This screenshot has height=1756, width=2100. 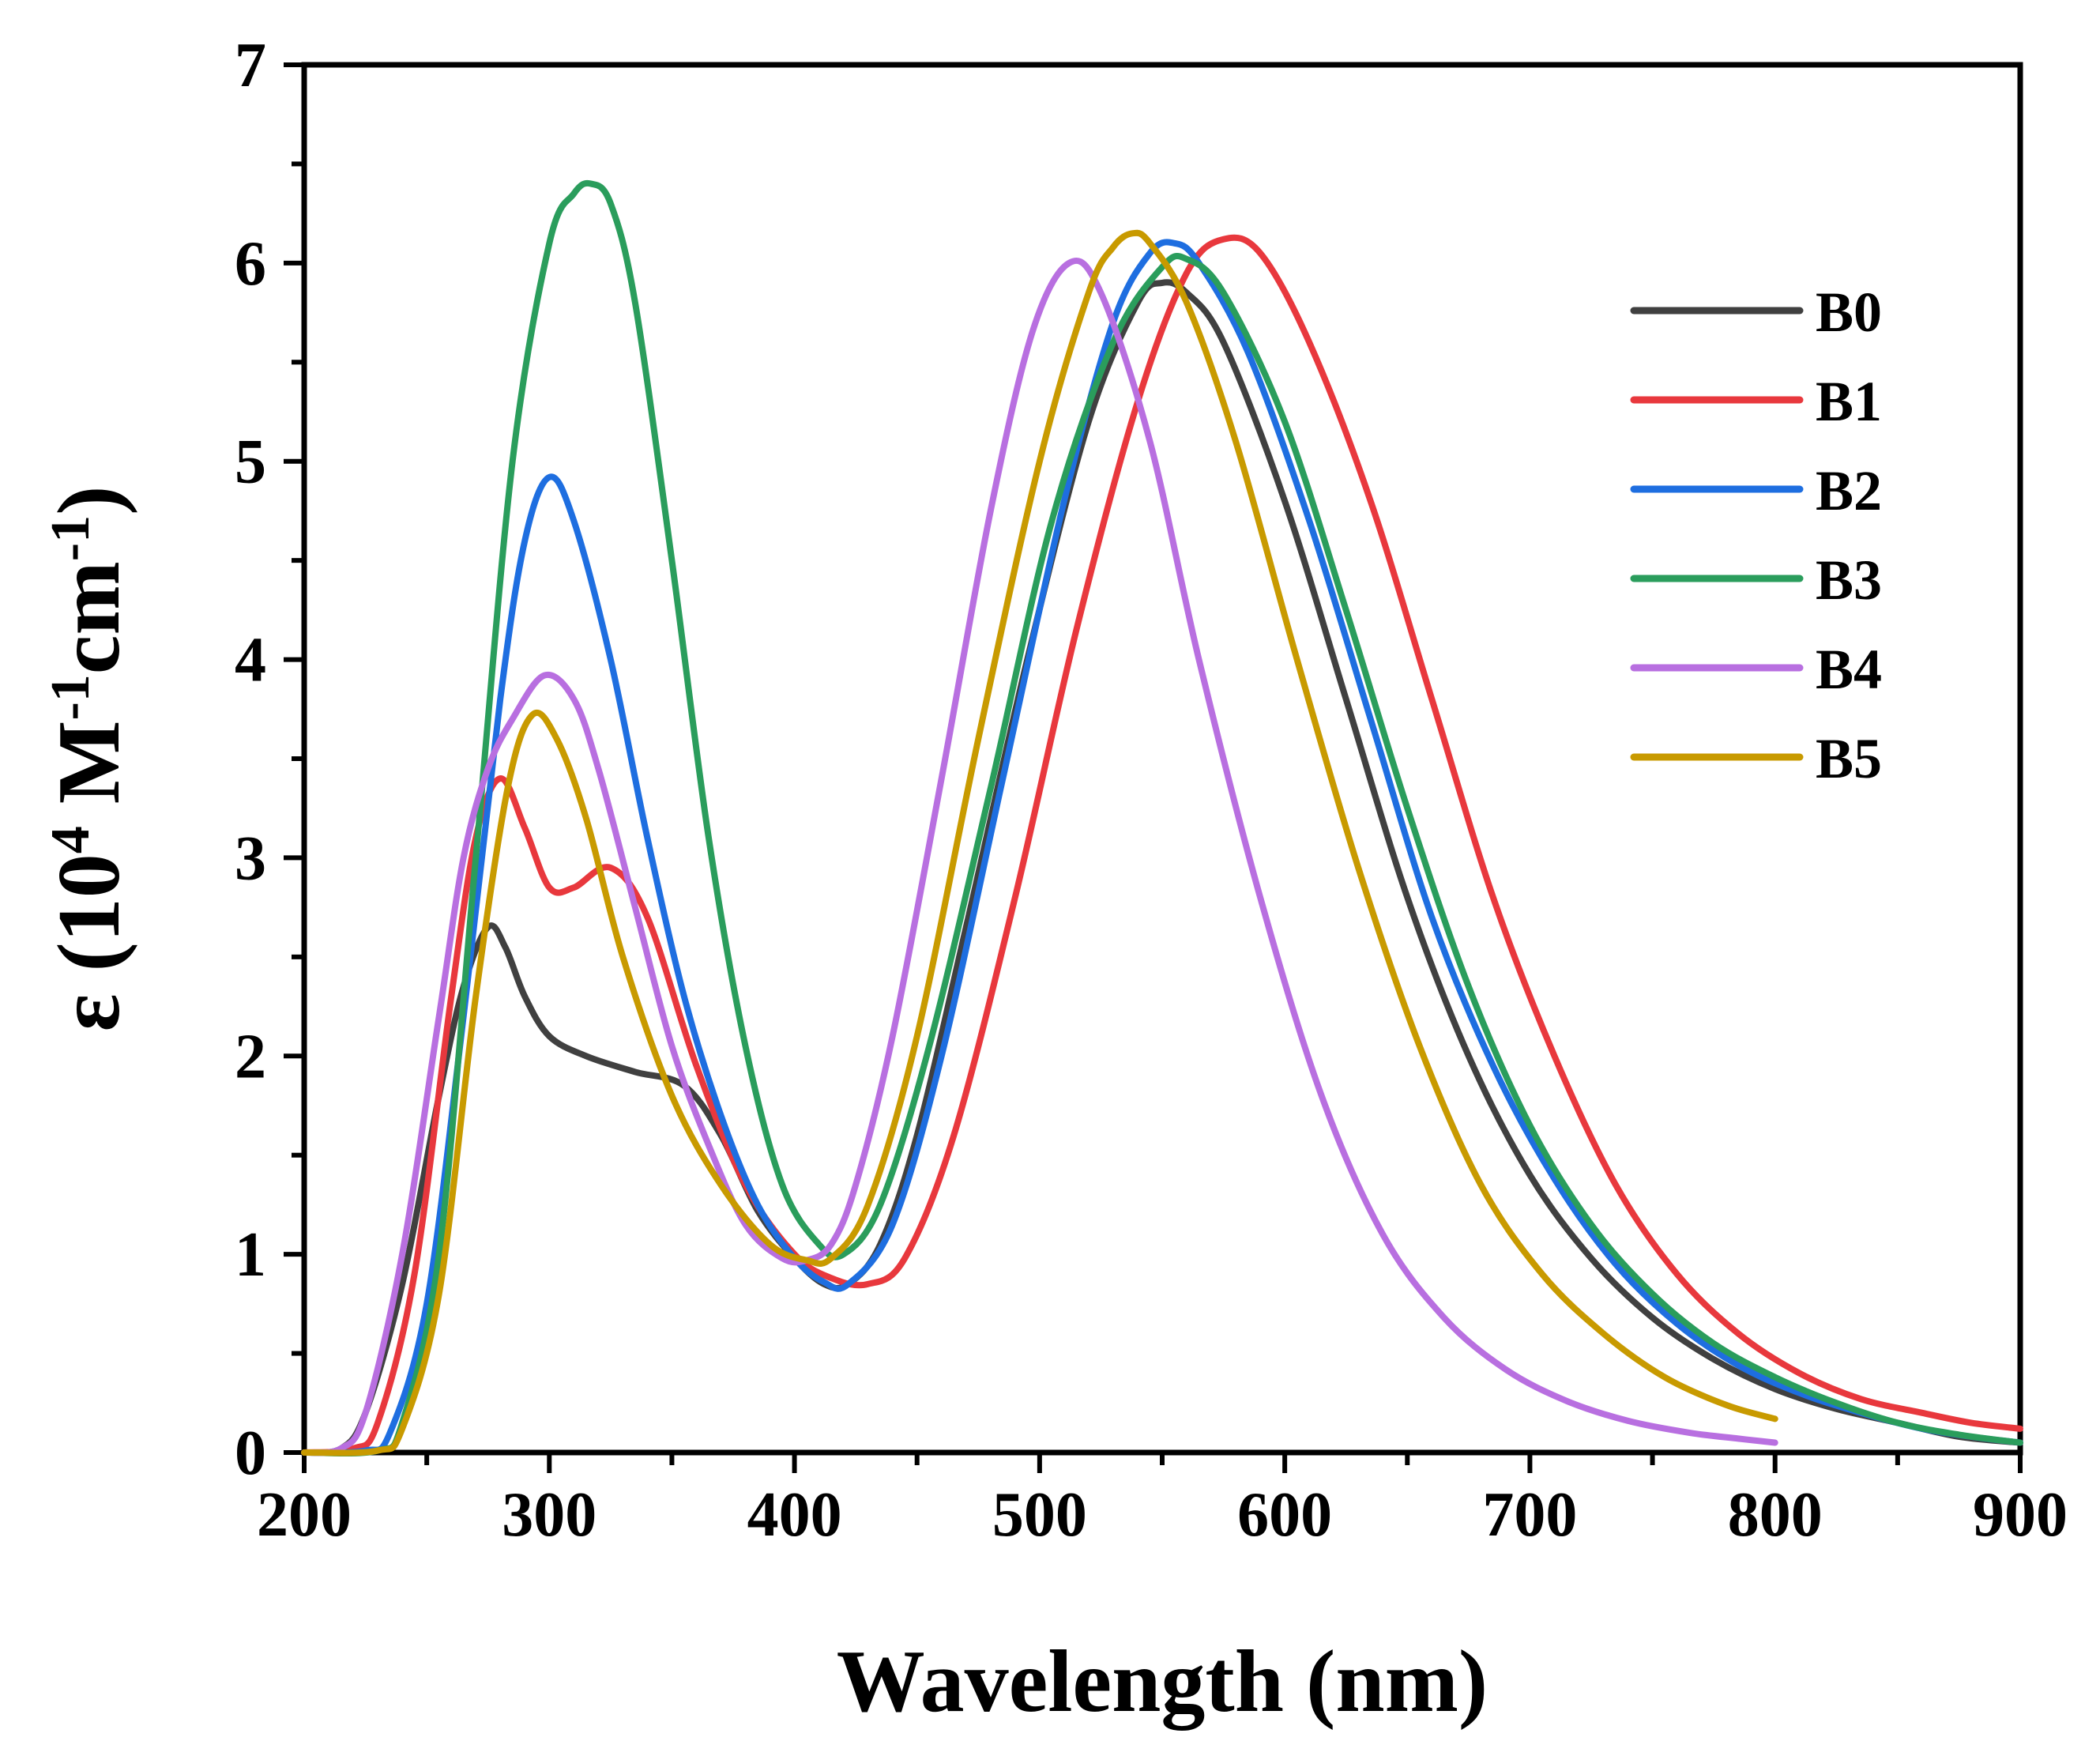 I want to click on x-tick-label: 700, so click(x=1529, y=1515).